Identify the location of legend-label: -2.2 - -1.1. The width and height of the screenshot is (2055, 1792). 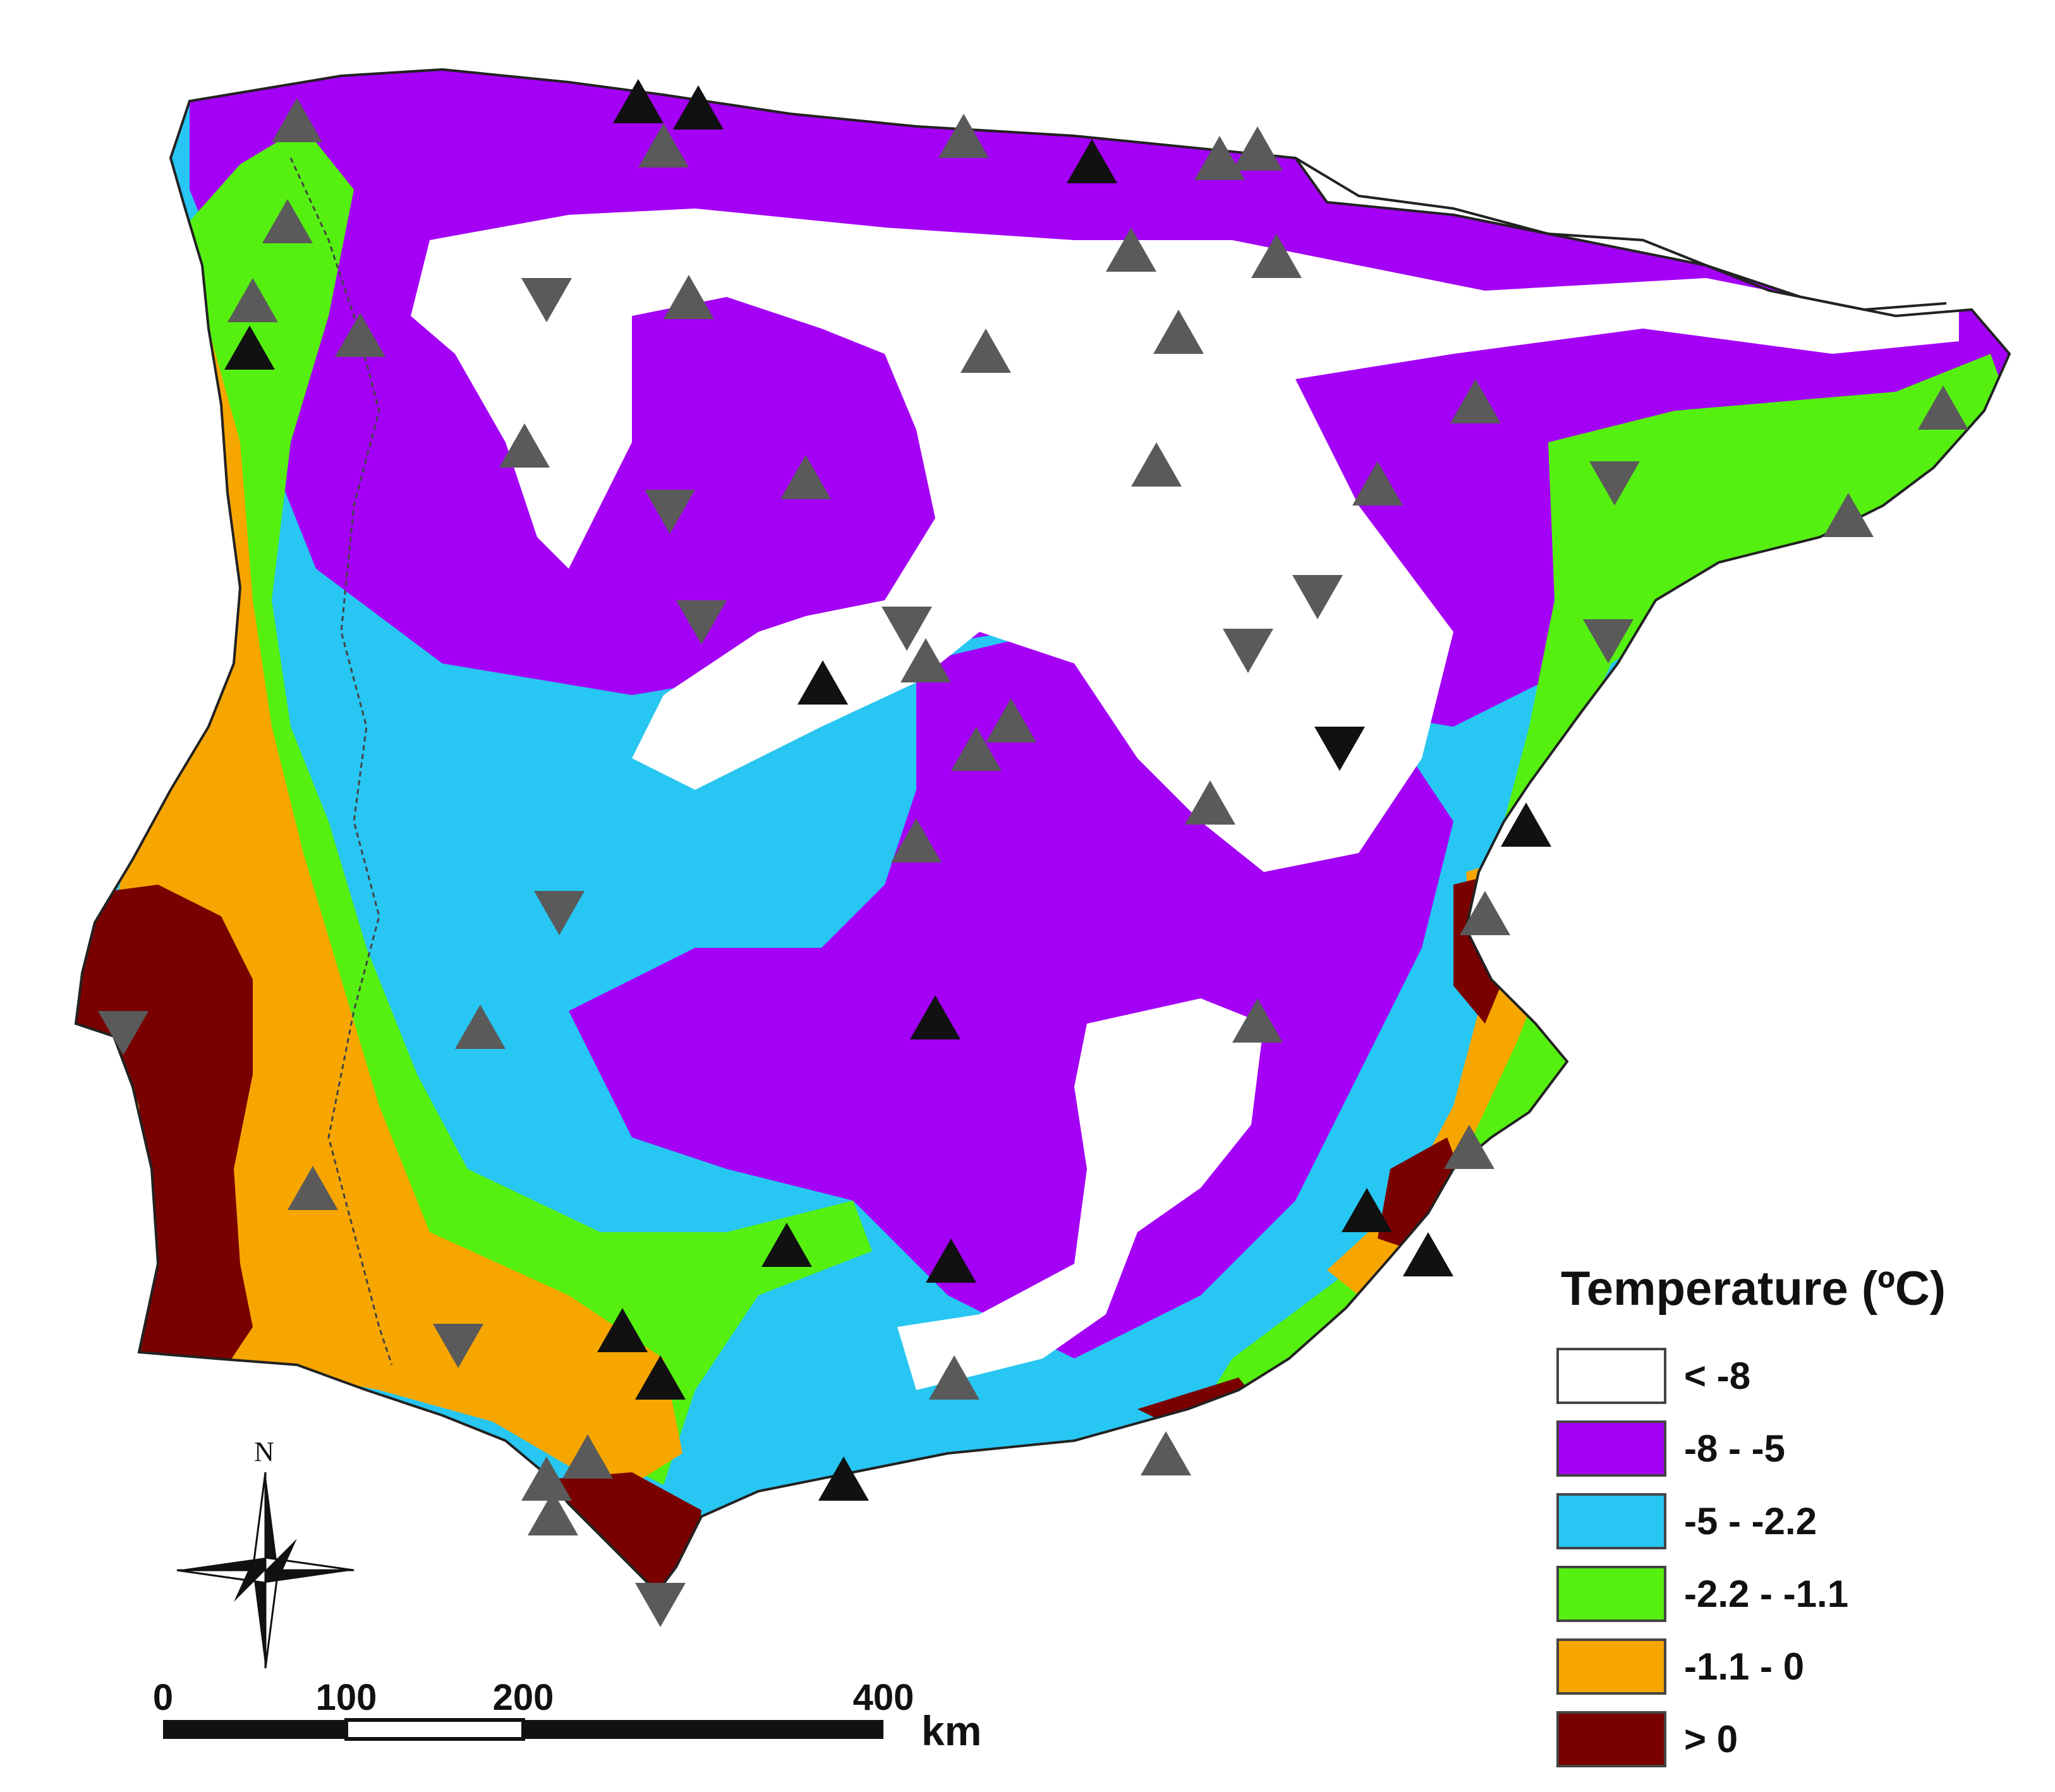
(1766, 1594).